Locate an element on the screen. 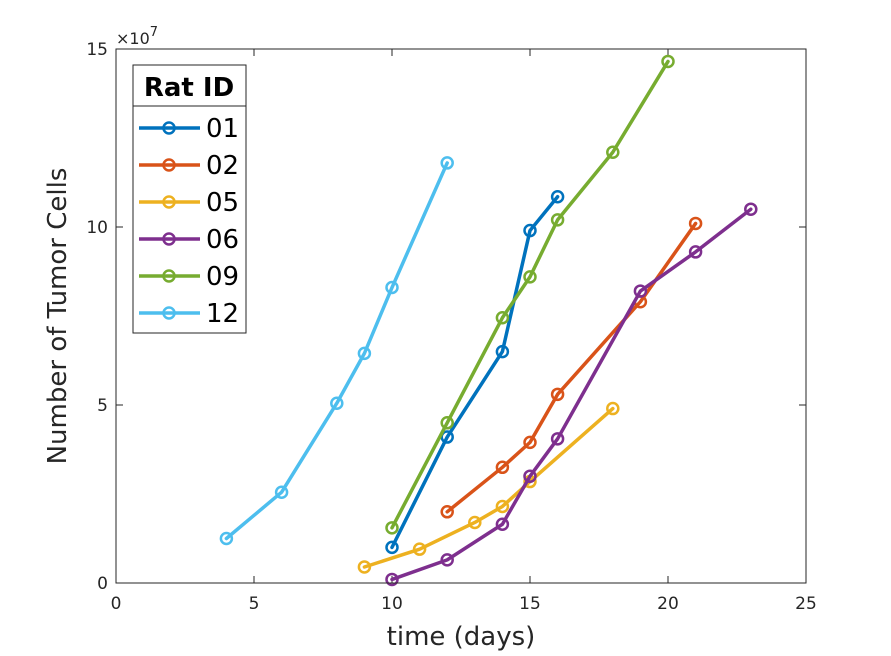  x-tick-label: 20 is located at coordinates (668, 604).